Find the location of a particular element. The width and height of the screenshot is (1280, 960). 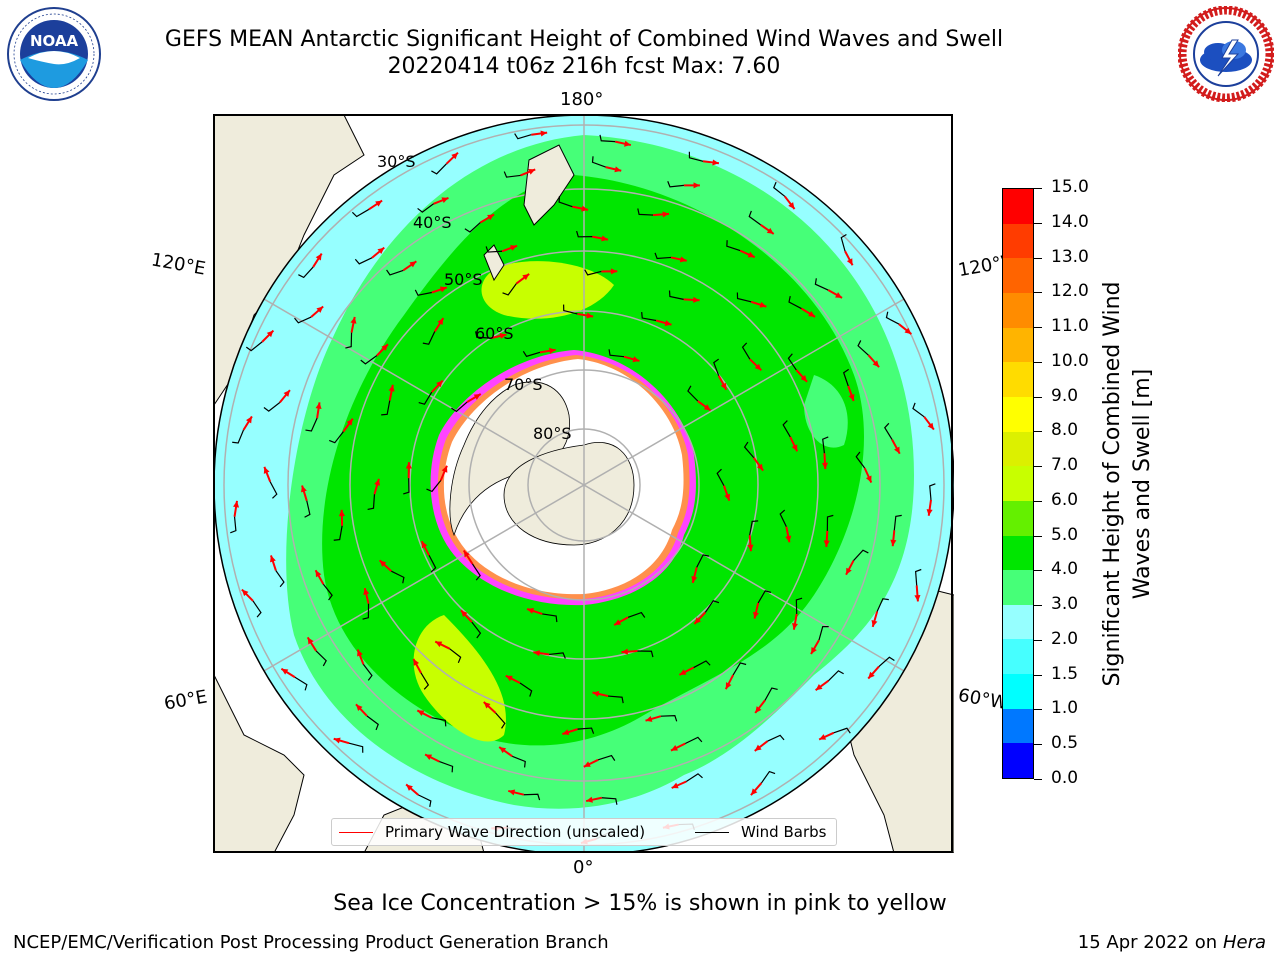

legend-black-line is located at coordinates (712, 832).